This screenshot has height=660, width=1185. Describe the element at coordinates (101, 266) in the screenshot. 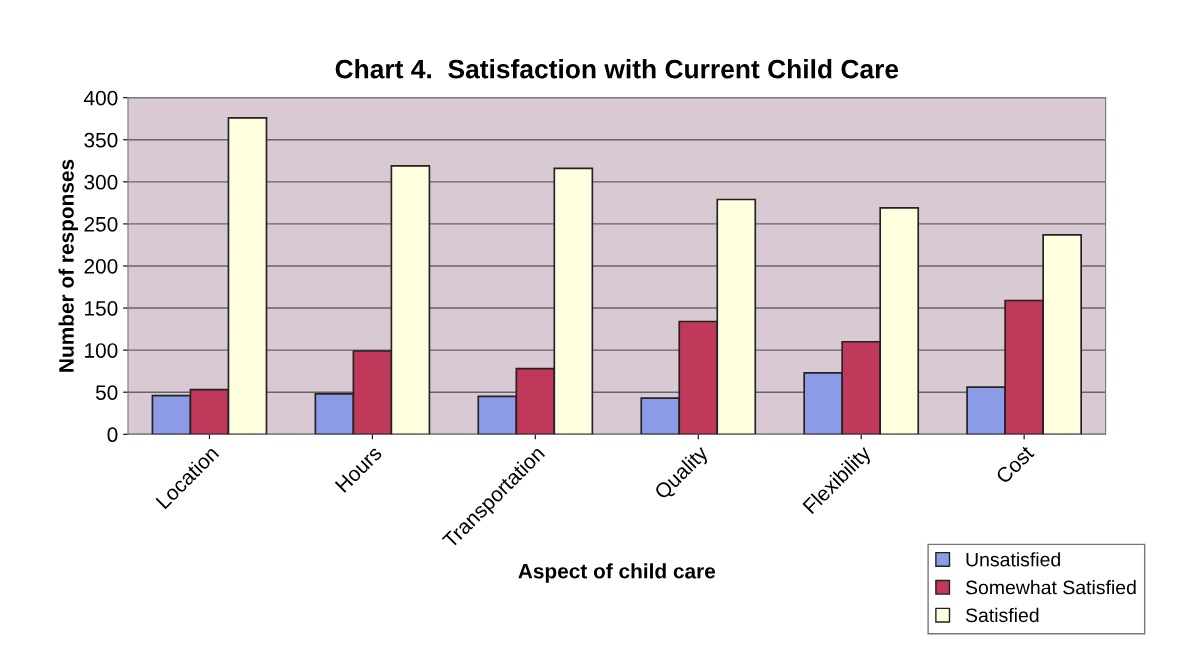

I see `y-tick-label: 200` at that location.